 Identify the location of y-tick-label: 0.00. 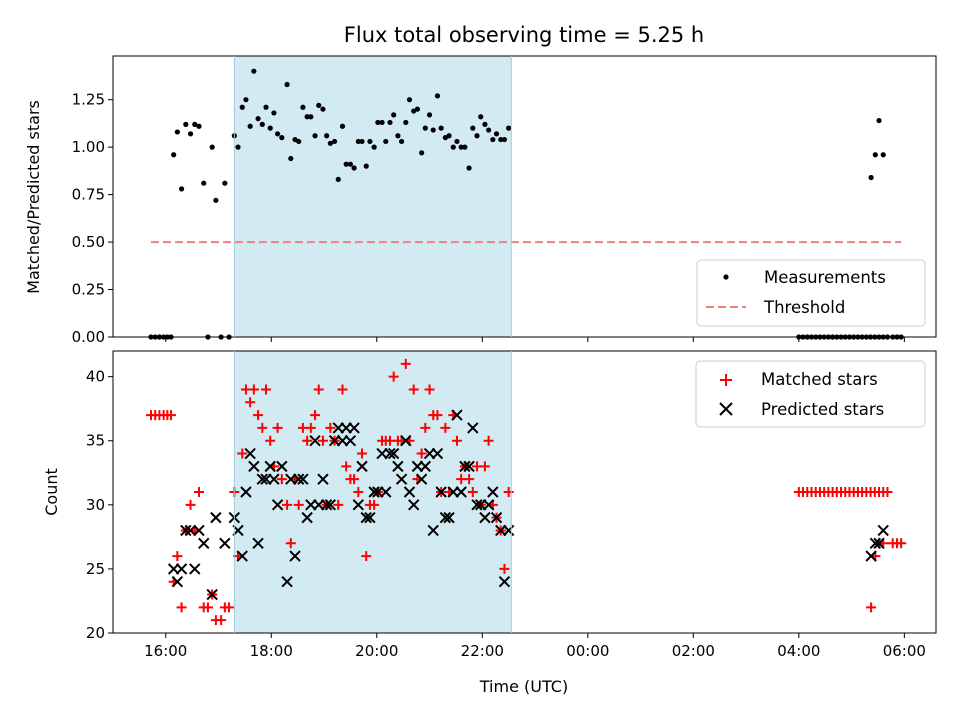
(88, 337).